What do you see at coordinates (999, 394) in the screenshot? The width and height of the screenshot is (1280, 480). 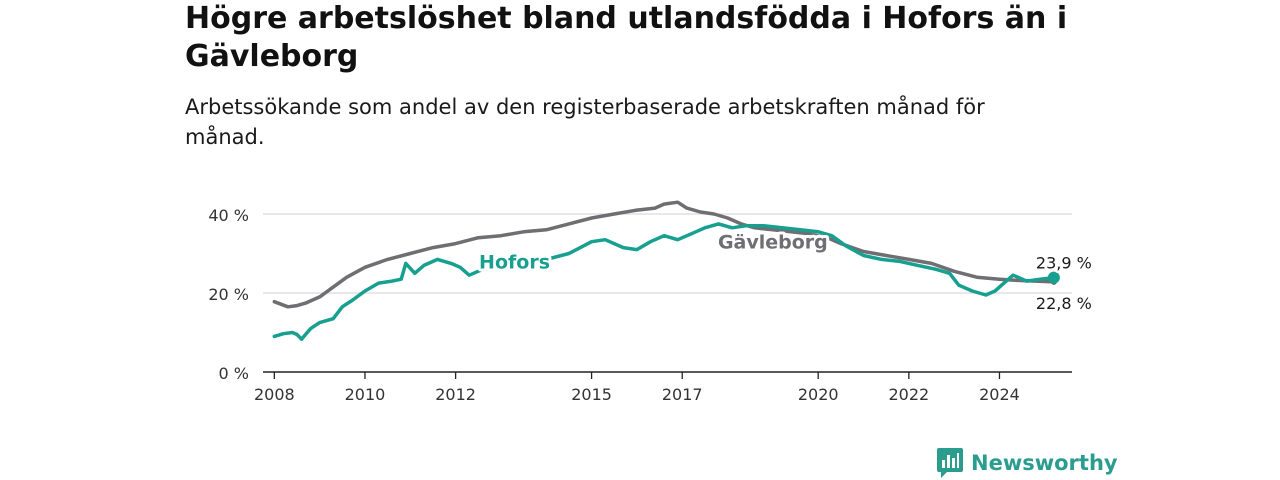 I see `x-tick-label: 2024` at bounding box center [999, 394].